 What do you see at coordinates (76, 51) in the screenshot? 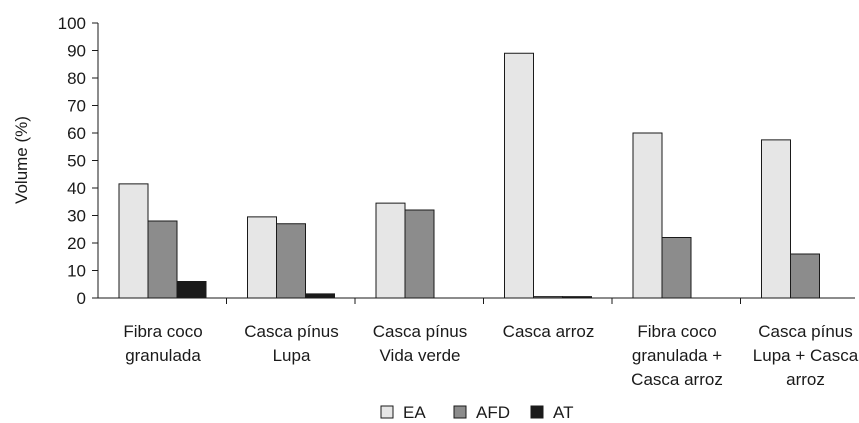
I see `y-tick-label: 90` at bounding box center [76, 51].